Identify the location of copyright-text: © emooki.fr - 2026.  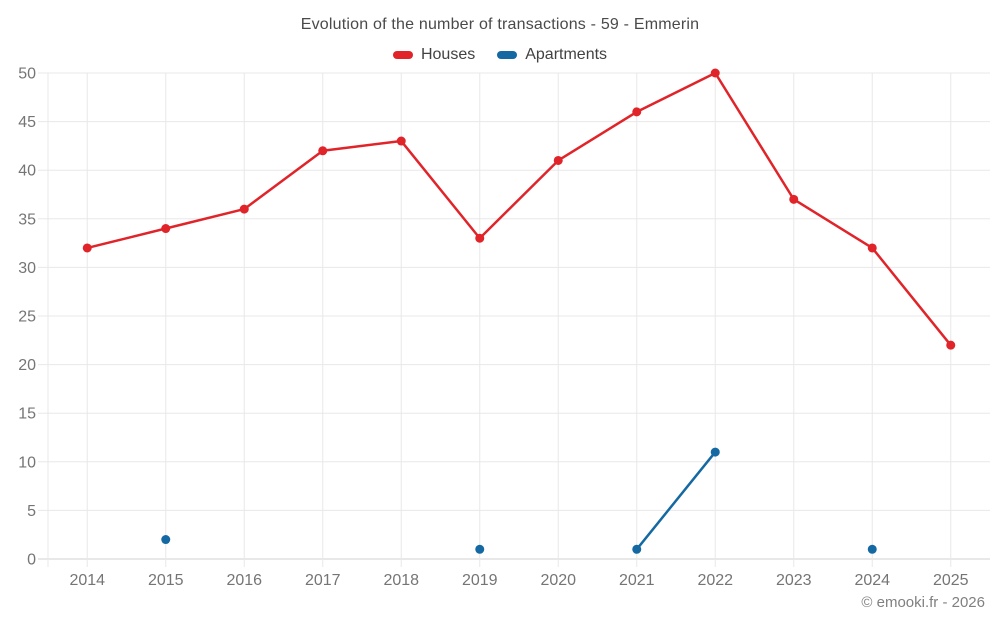
(923, 602).